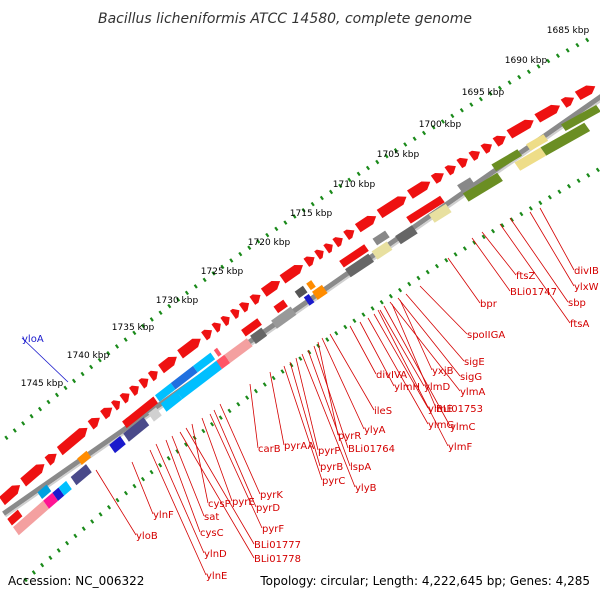 This screenshot has width=600, height=600. I want to click on gene-label-pyrb: pyrB, so click(331, 467).